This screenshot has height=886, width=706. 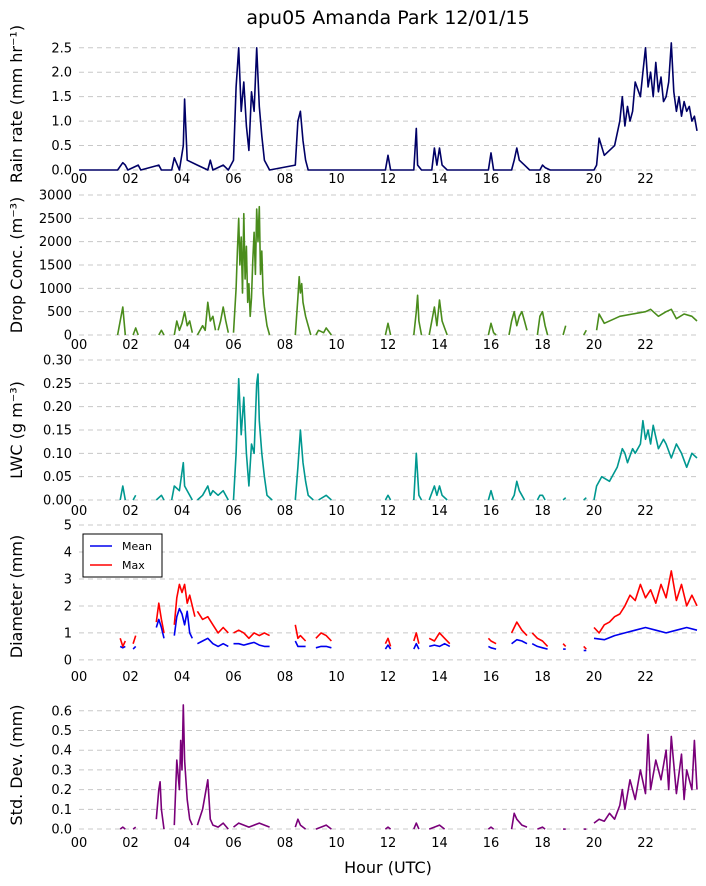 What do you see at coordinates (16, 765) in the screenshot?
I see `y-axis-label: Std. Dev. (mm)` at bounding box center [16, 765].